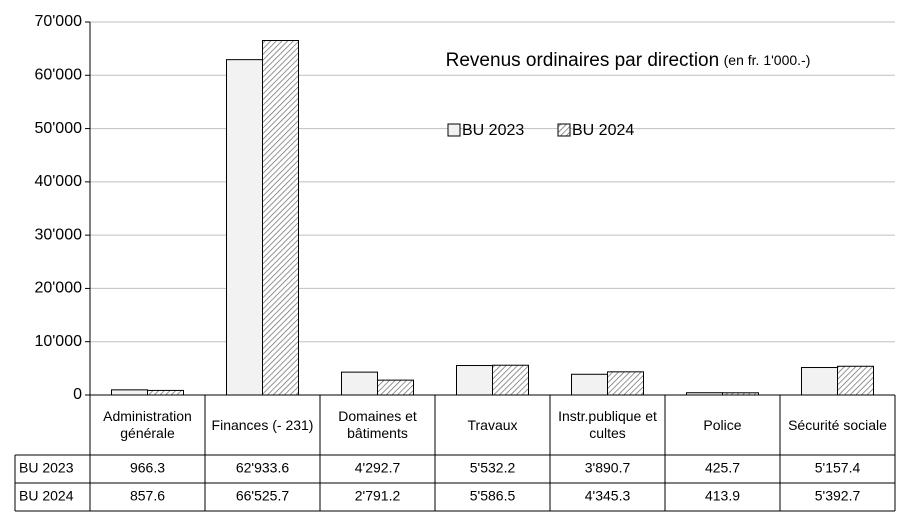 The width and height of the screenshot is (901, 514). I want to click on x-tick-label: Instr.publique et cultes, so click(607, 424).